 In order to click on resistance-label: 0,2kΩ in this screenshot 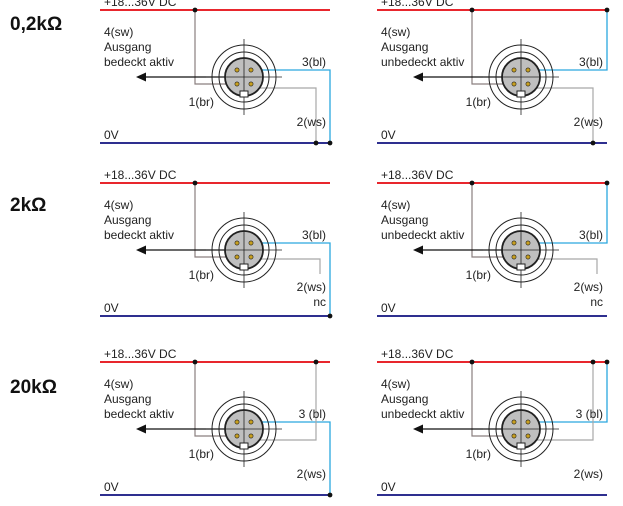, I will do `click(36, 24)`.